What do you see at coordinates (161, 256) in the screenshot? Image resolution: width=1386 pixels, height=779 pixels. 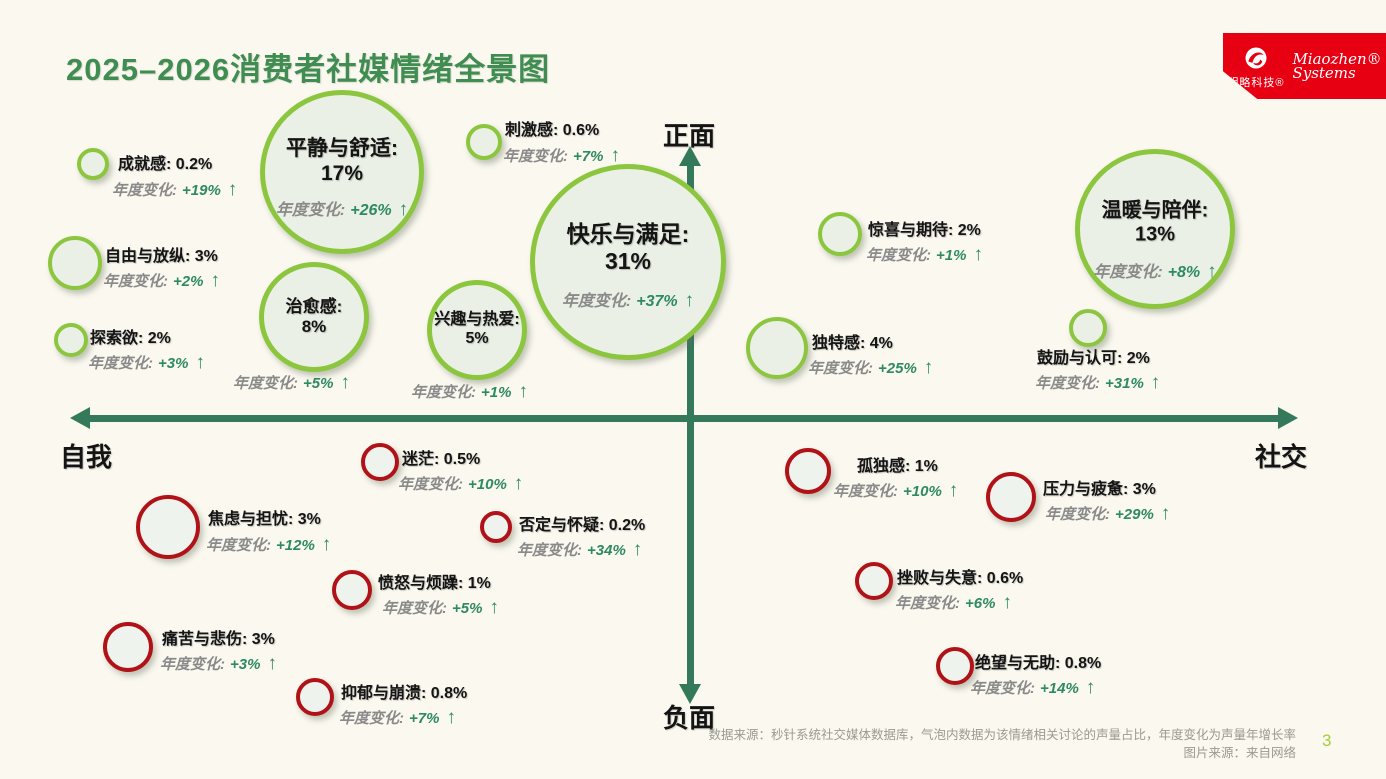 I see `bubble-label-freedom-indulgence: 自由与放纵: 3%` at bounding box center [161, 256].